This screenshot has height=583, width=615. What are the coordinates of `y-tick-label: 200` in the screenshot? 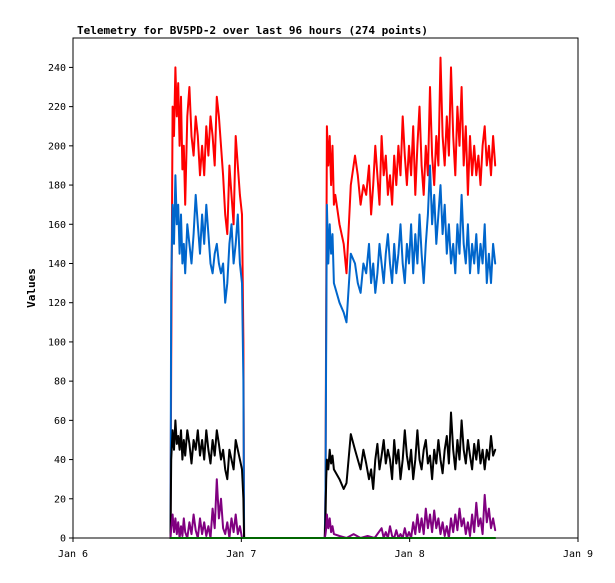 It's located at (57, 146).